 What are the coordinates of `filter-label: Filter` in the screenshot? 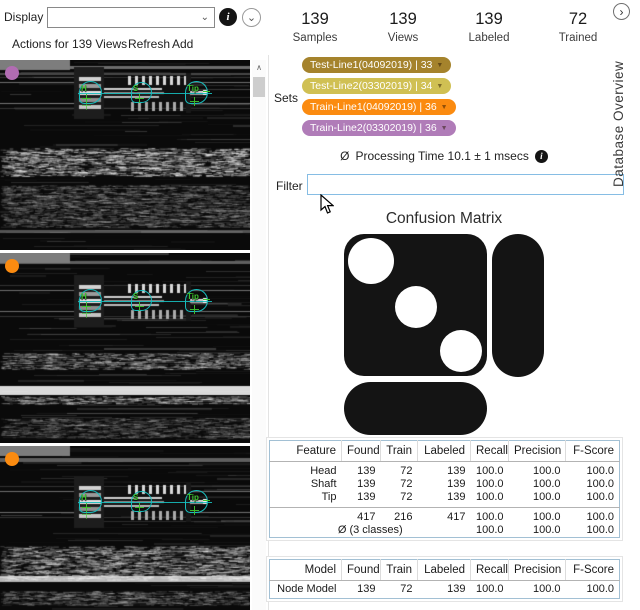 It's located at (289, 186).